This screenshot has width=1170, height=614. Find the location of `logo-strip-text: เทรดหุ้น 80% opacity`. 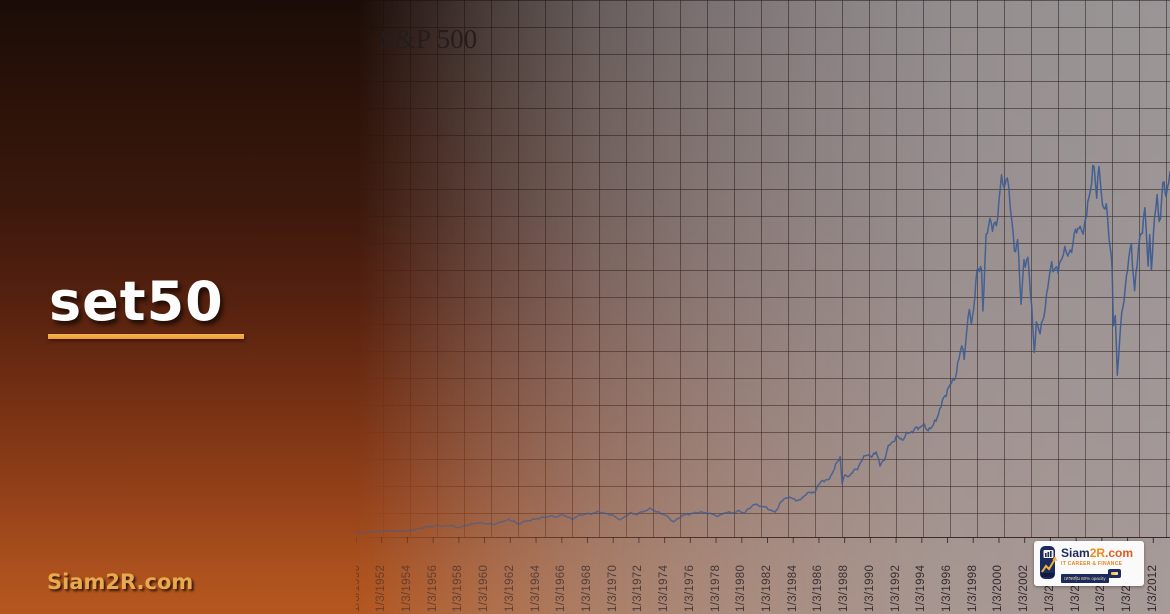

logo-strip-text: เทรดหุ้น 80% opacity is located at coordinates (1085, 578).